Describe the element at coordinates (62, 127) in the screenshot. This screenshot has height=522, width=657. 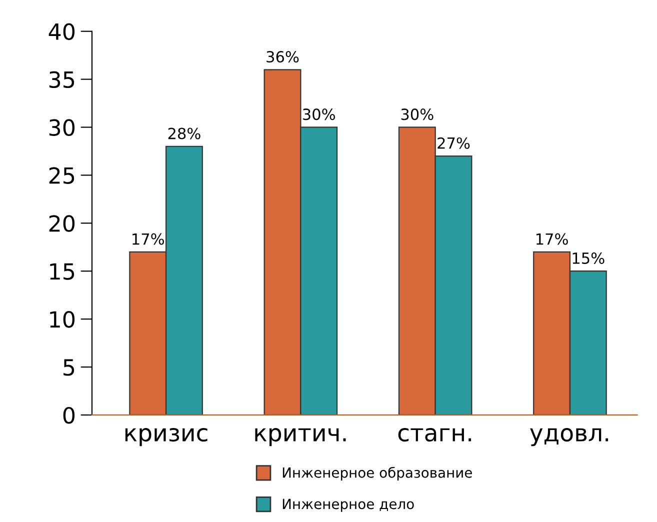
I see `y-tick-label: 30` at that location.